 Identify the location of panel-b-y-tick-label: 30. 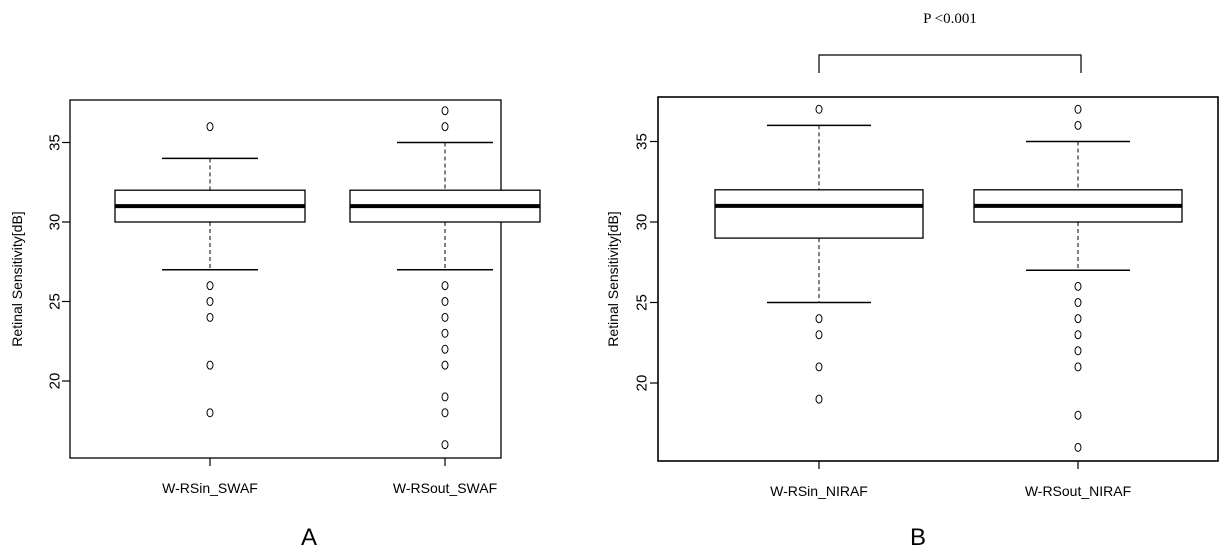
(642, 222).